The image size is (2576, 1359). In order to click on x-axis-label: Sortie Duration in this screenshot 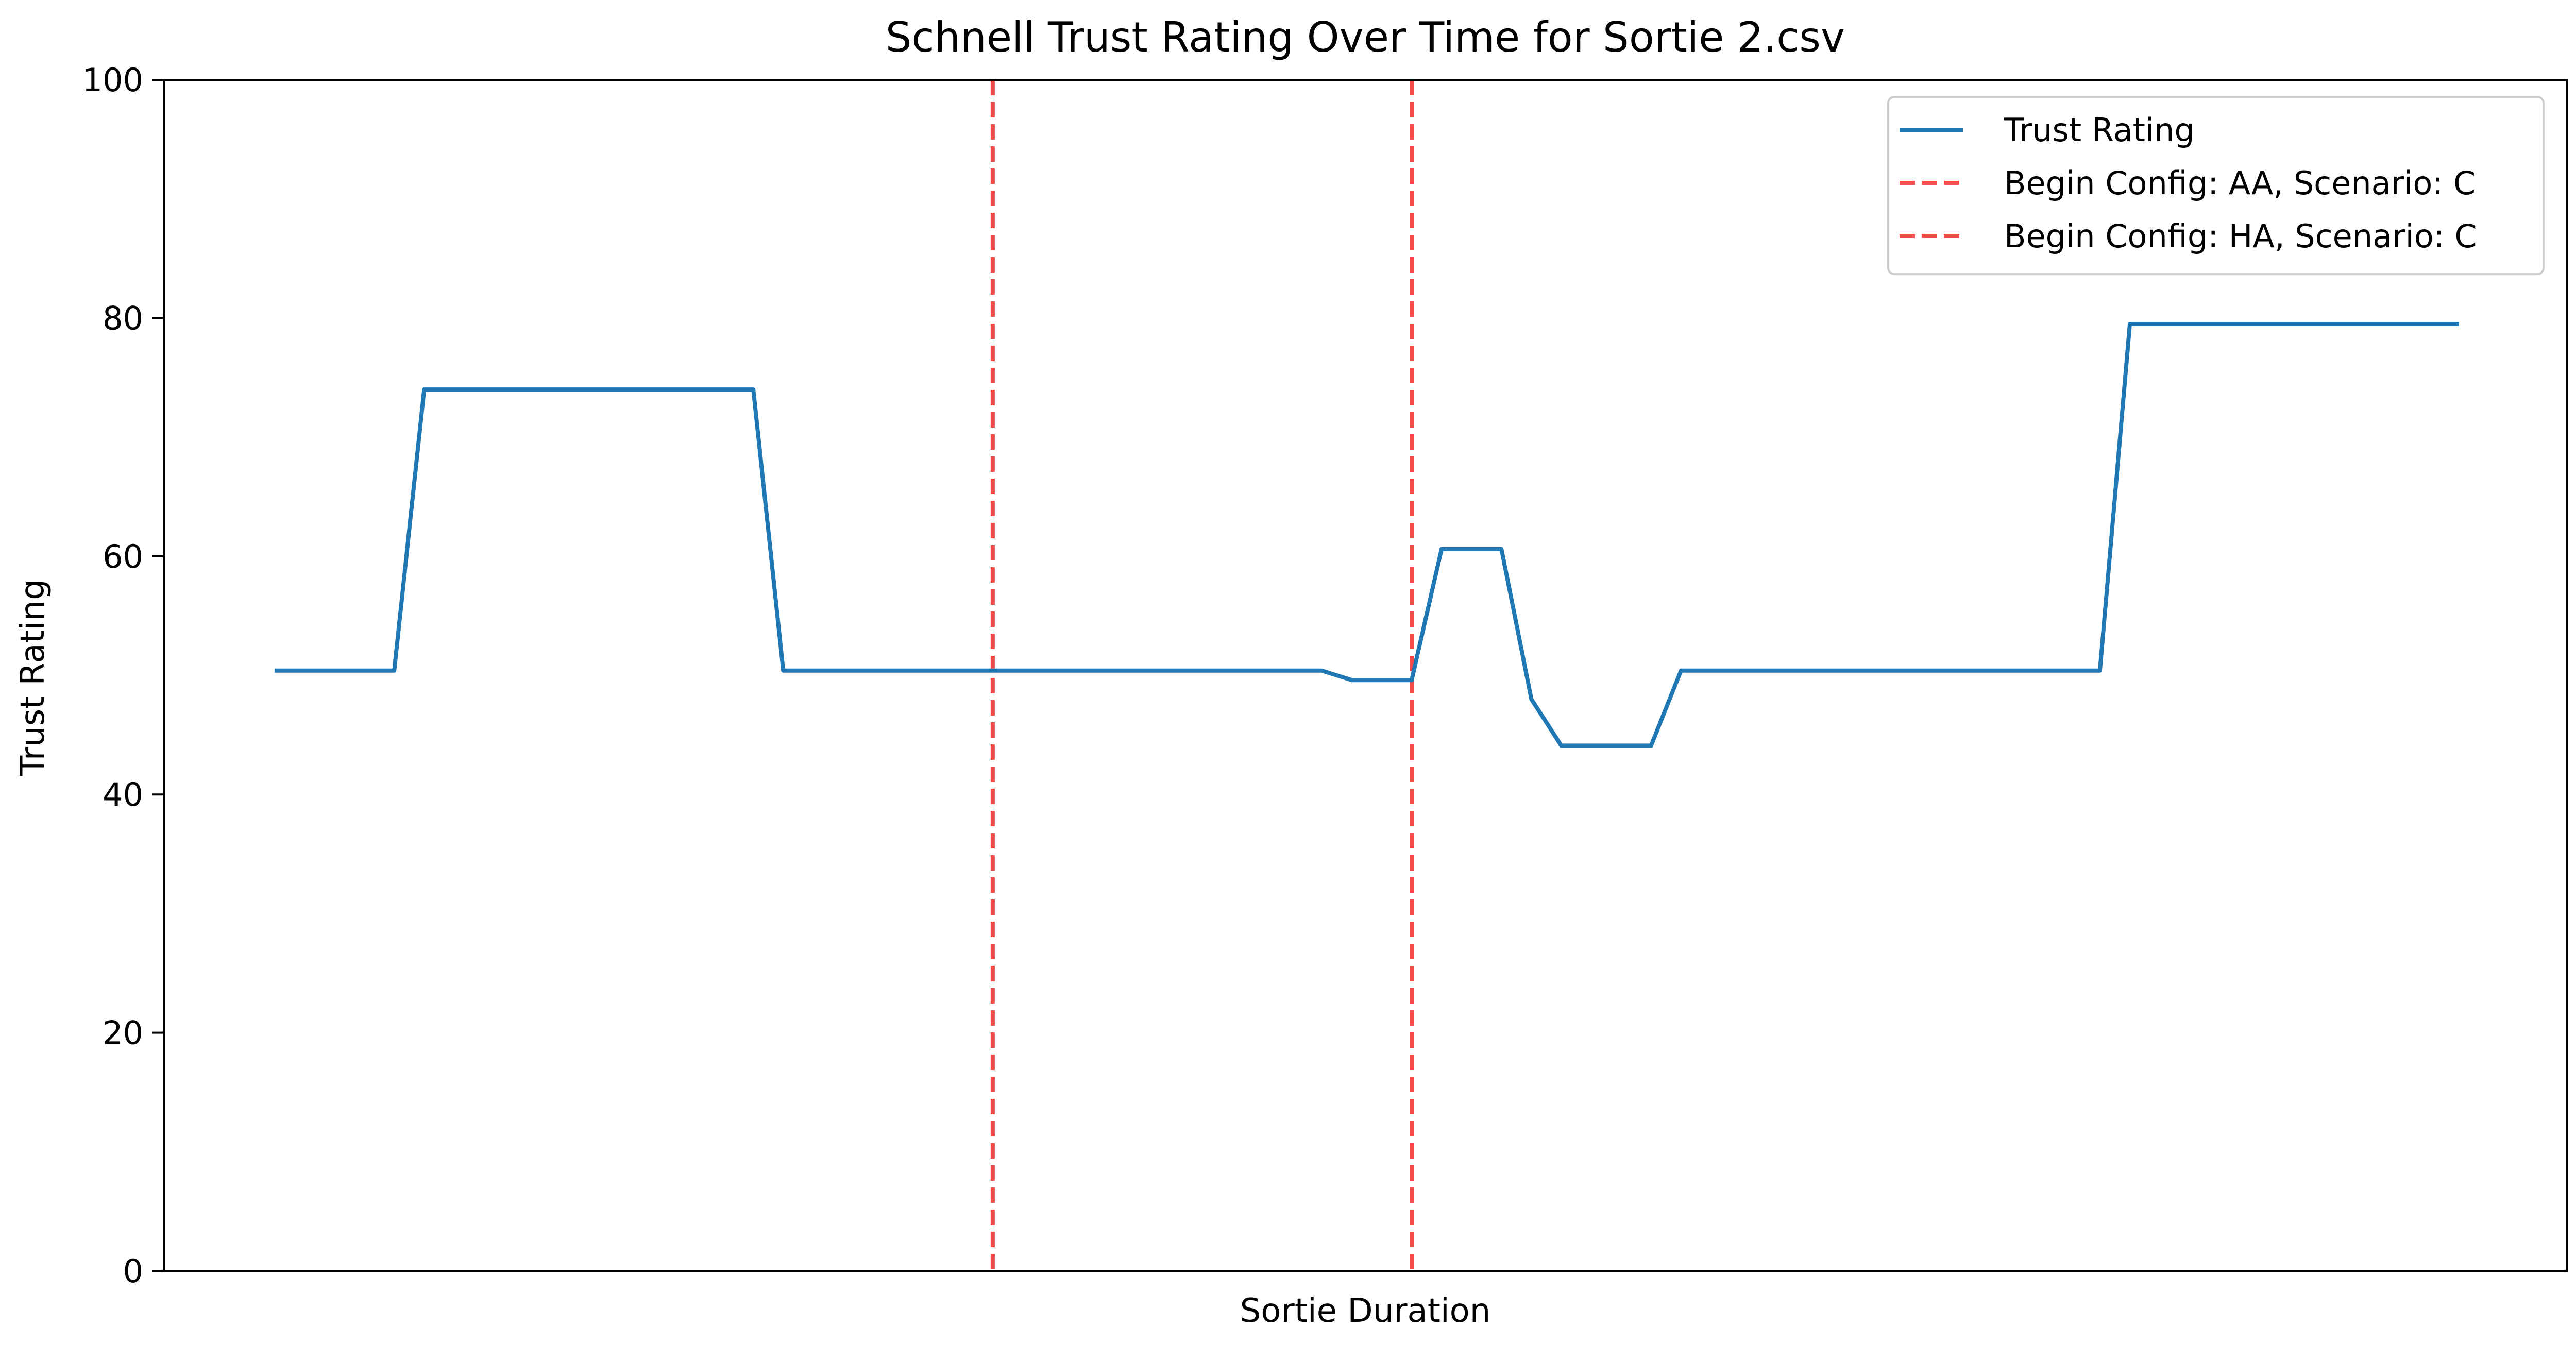, I will do `click(1365, 1311)`.